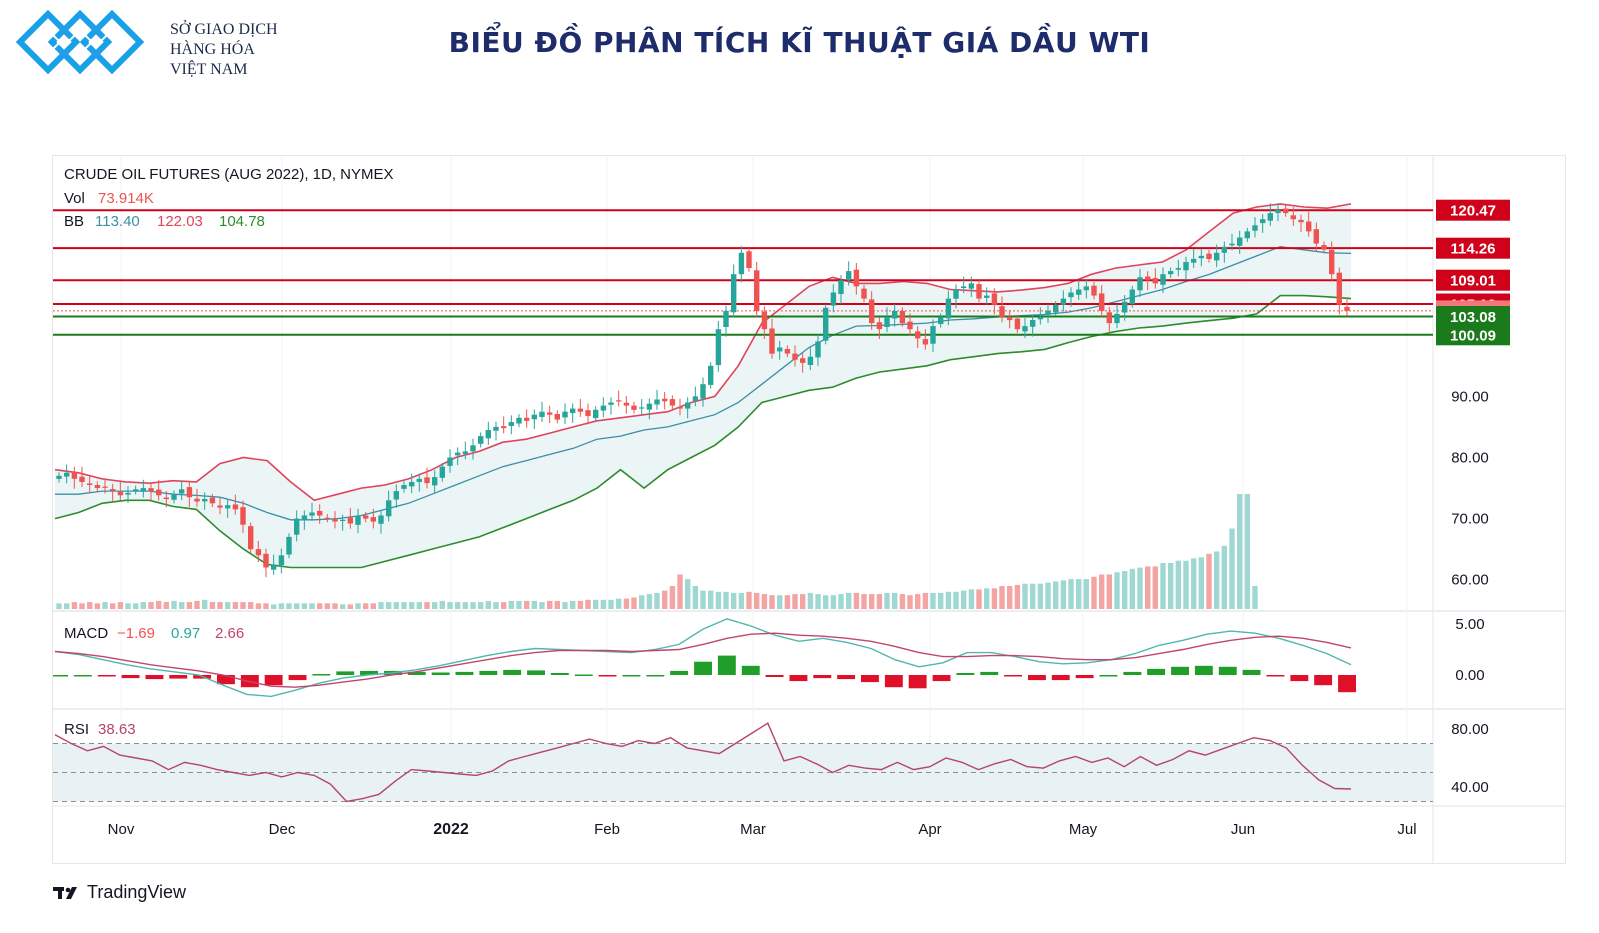 The image size is (1599, 933). I want to click on level-price-label: 114.26, so click(1472, 249).